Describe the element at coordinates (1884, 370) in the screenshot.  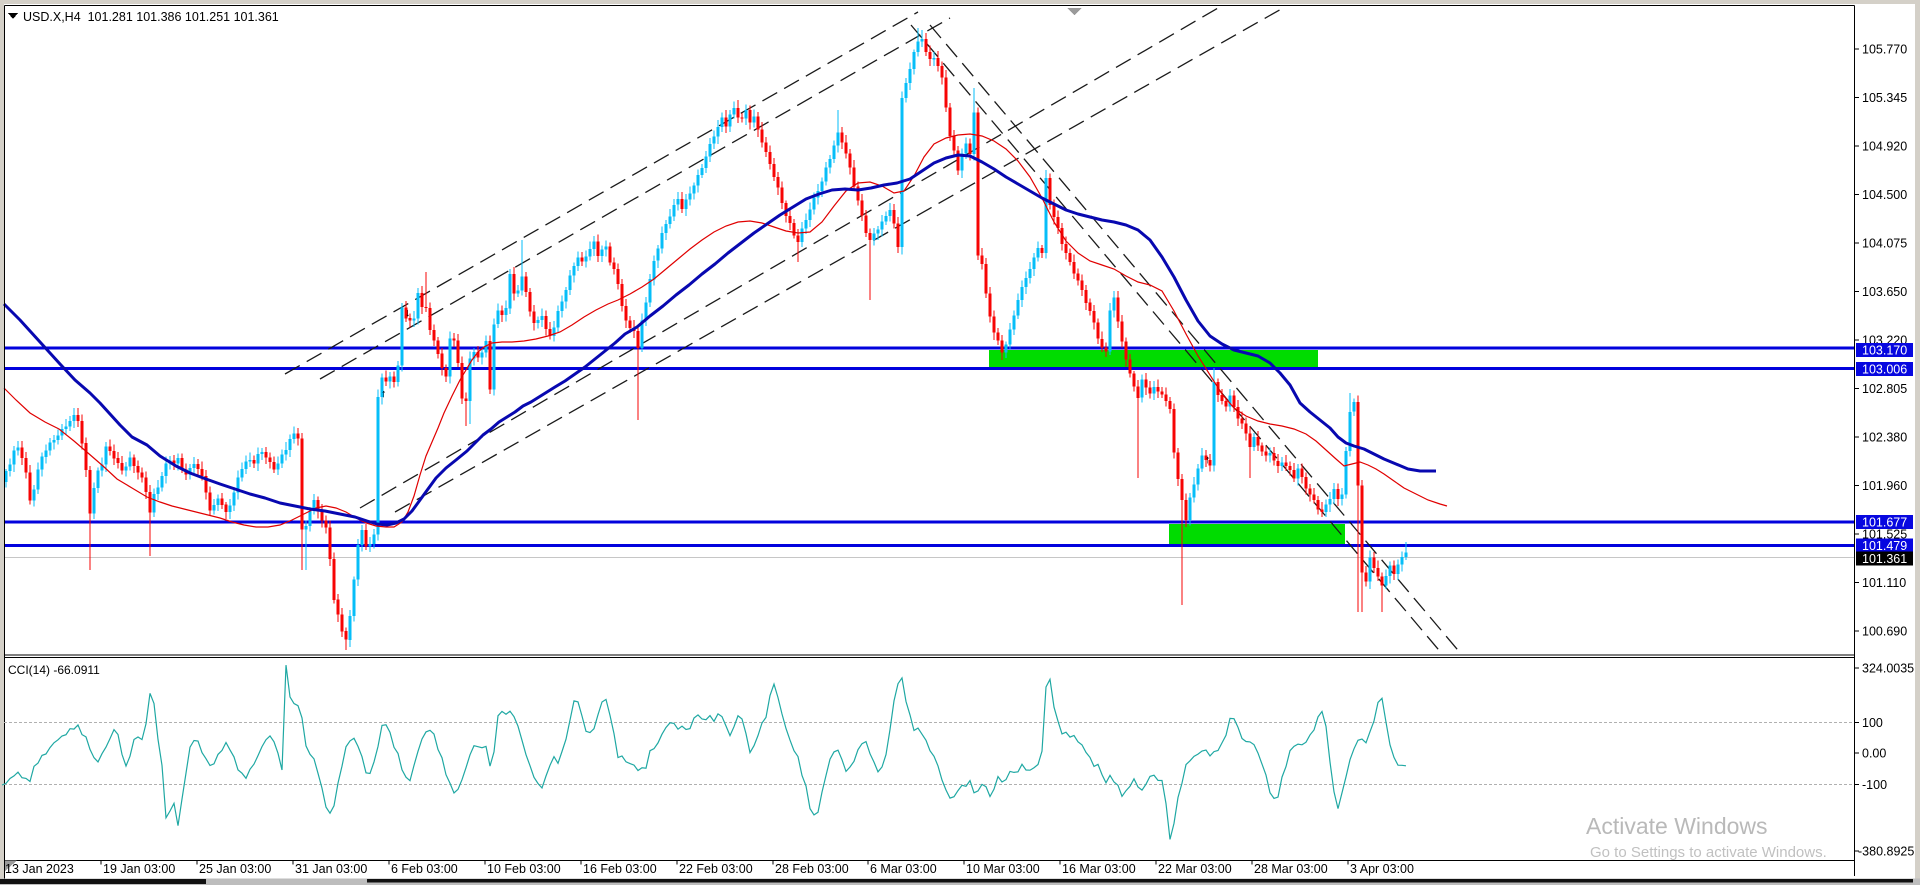
I see `svg-text: 103.006` at that location.